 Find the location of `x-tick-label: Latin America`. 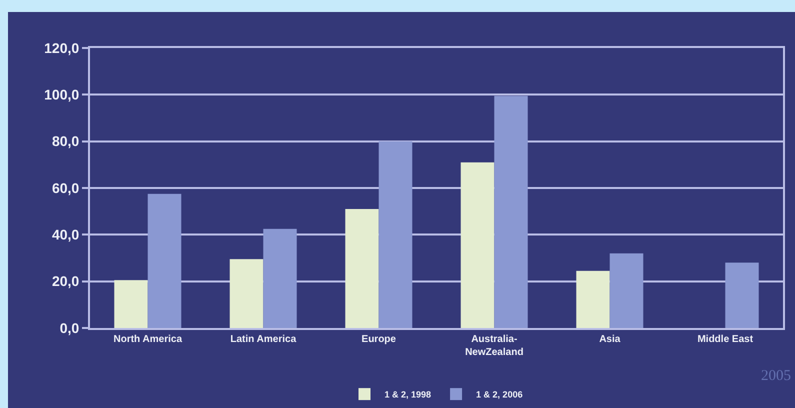

x-tick-label: Latin America is located at coordinates (263, 339).